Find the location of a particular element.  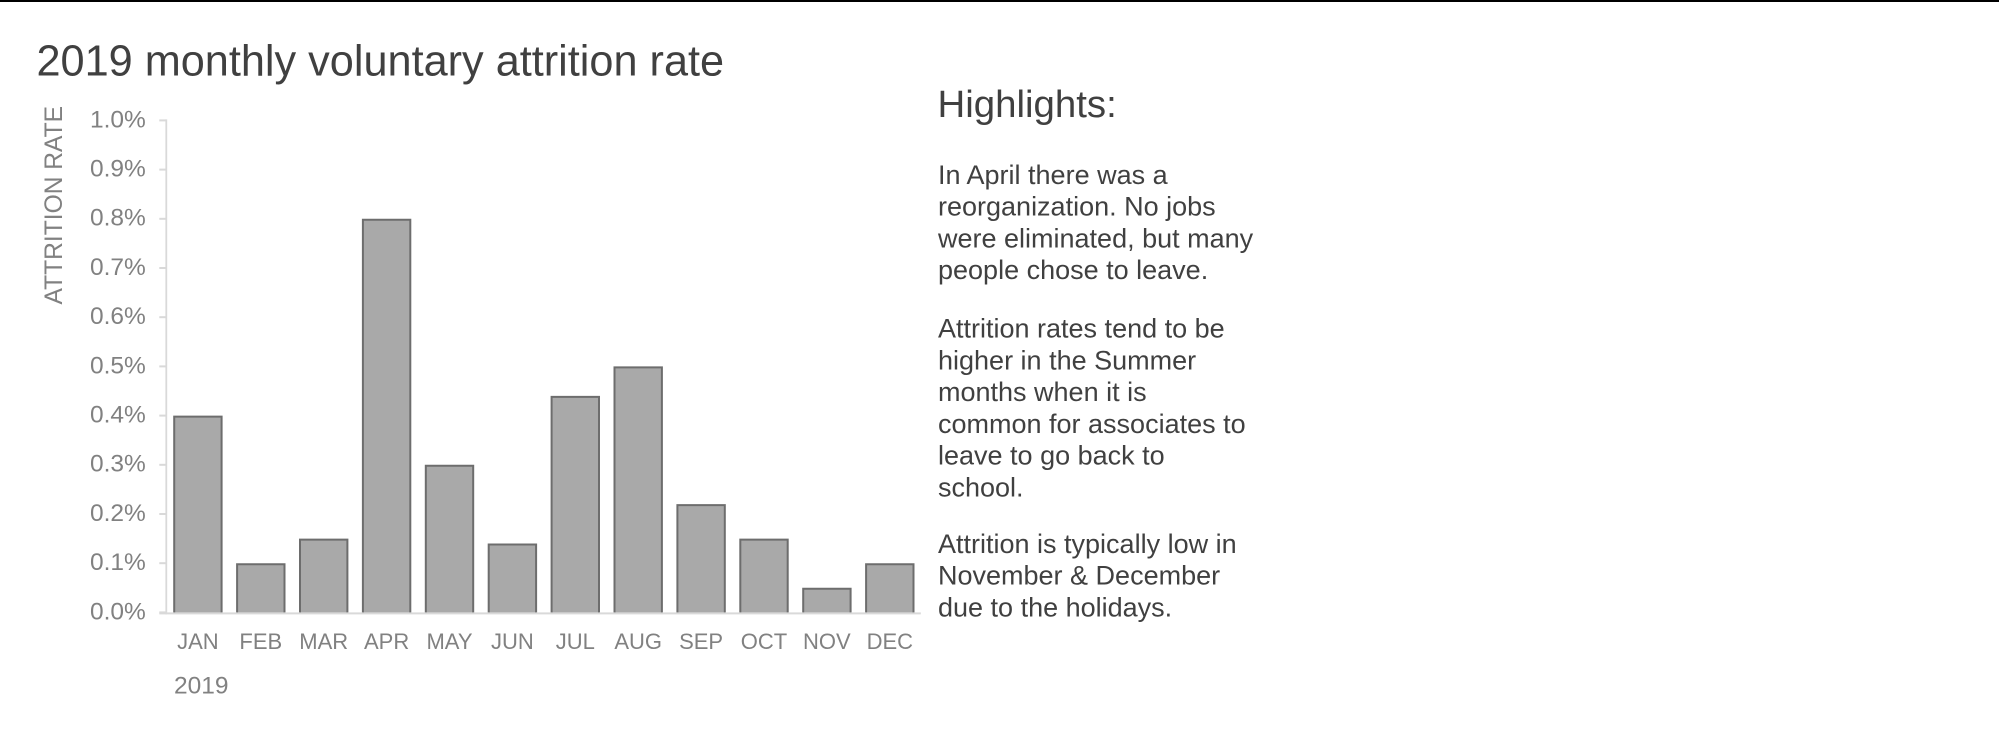

svg-text: due to the holidays. is located at coordinates (1055, 607).